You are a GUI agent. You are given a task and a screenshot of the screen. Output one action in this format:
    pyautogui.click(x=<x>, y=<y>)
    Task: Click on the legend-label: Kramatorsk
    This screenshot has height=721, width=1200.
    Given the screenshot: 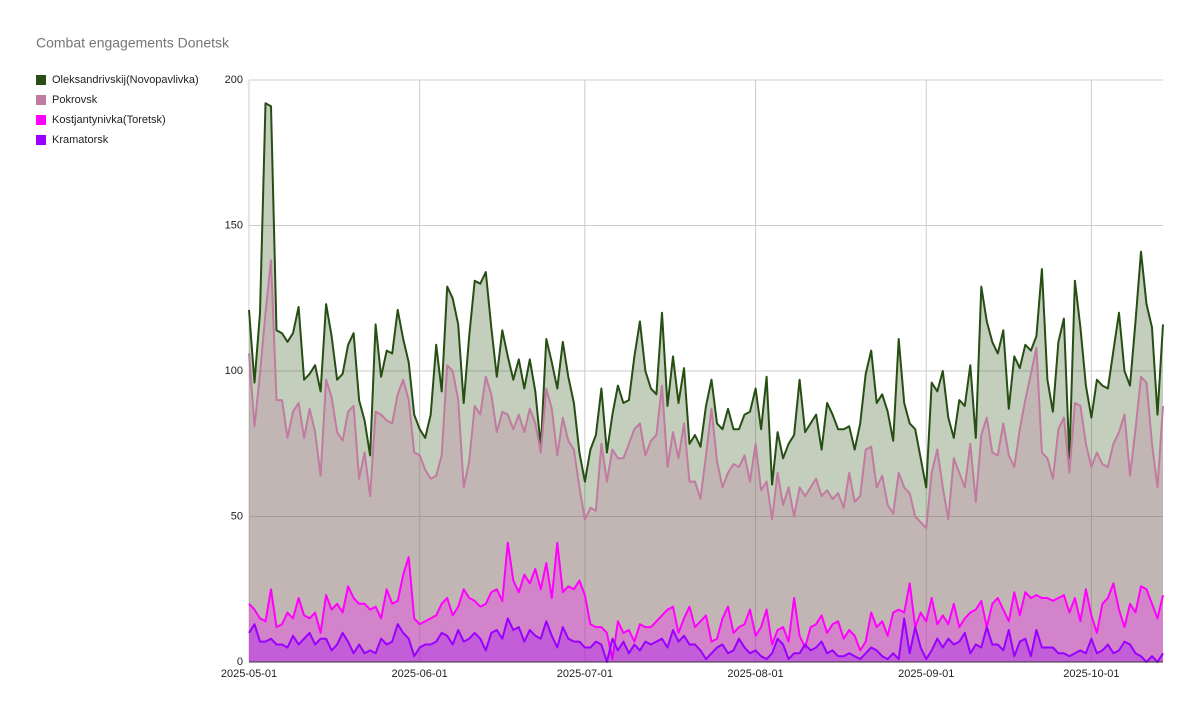 What is the action you would take?
    pyautogui.click(x=80, y=140)
    